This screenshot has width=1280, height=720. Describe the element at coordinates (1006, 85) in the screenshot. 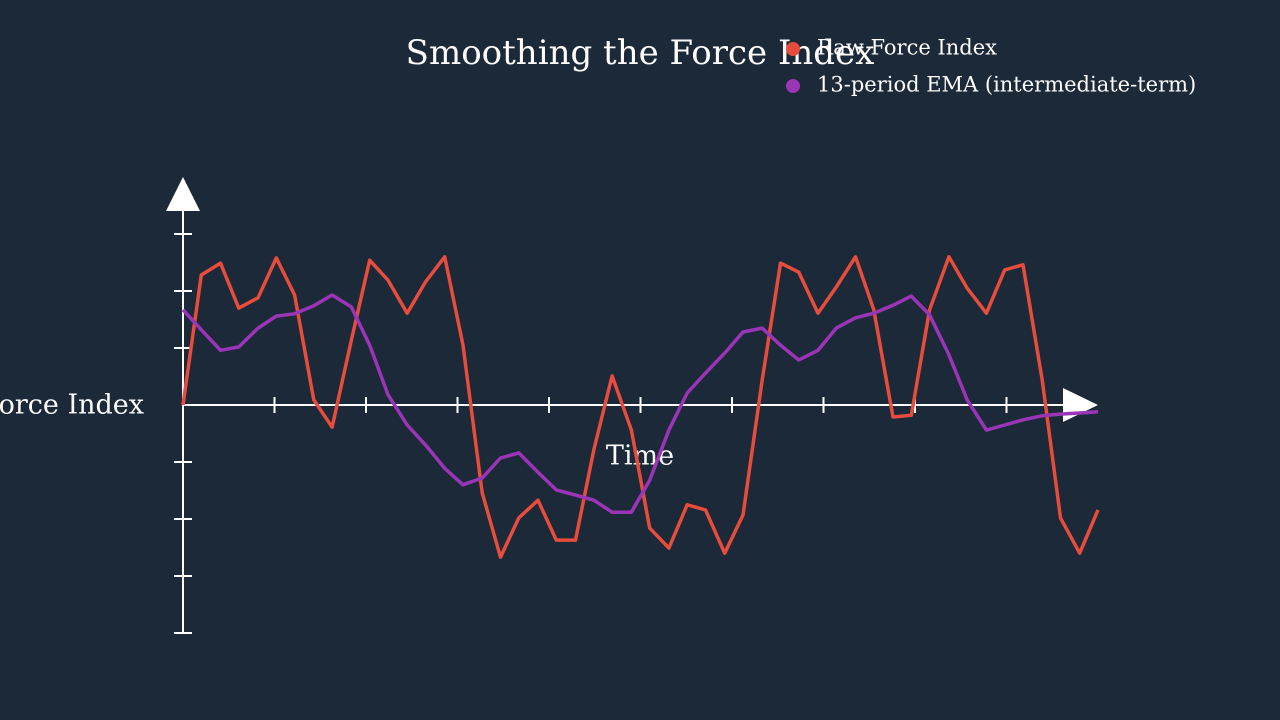

I see `legend-label: 13-period EMA (intermediate-term)` at that location.